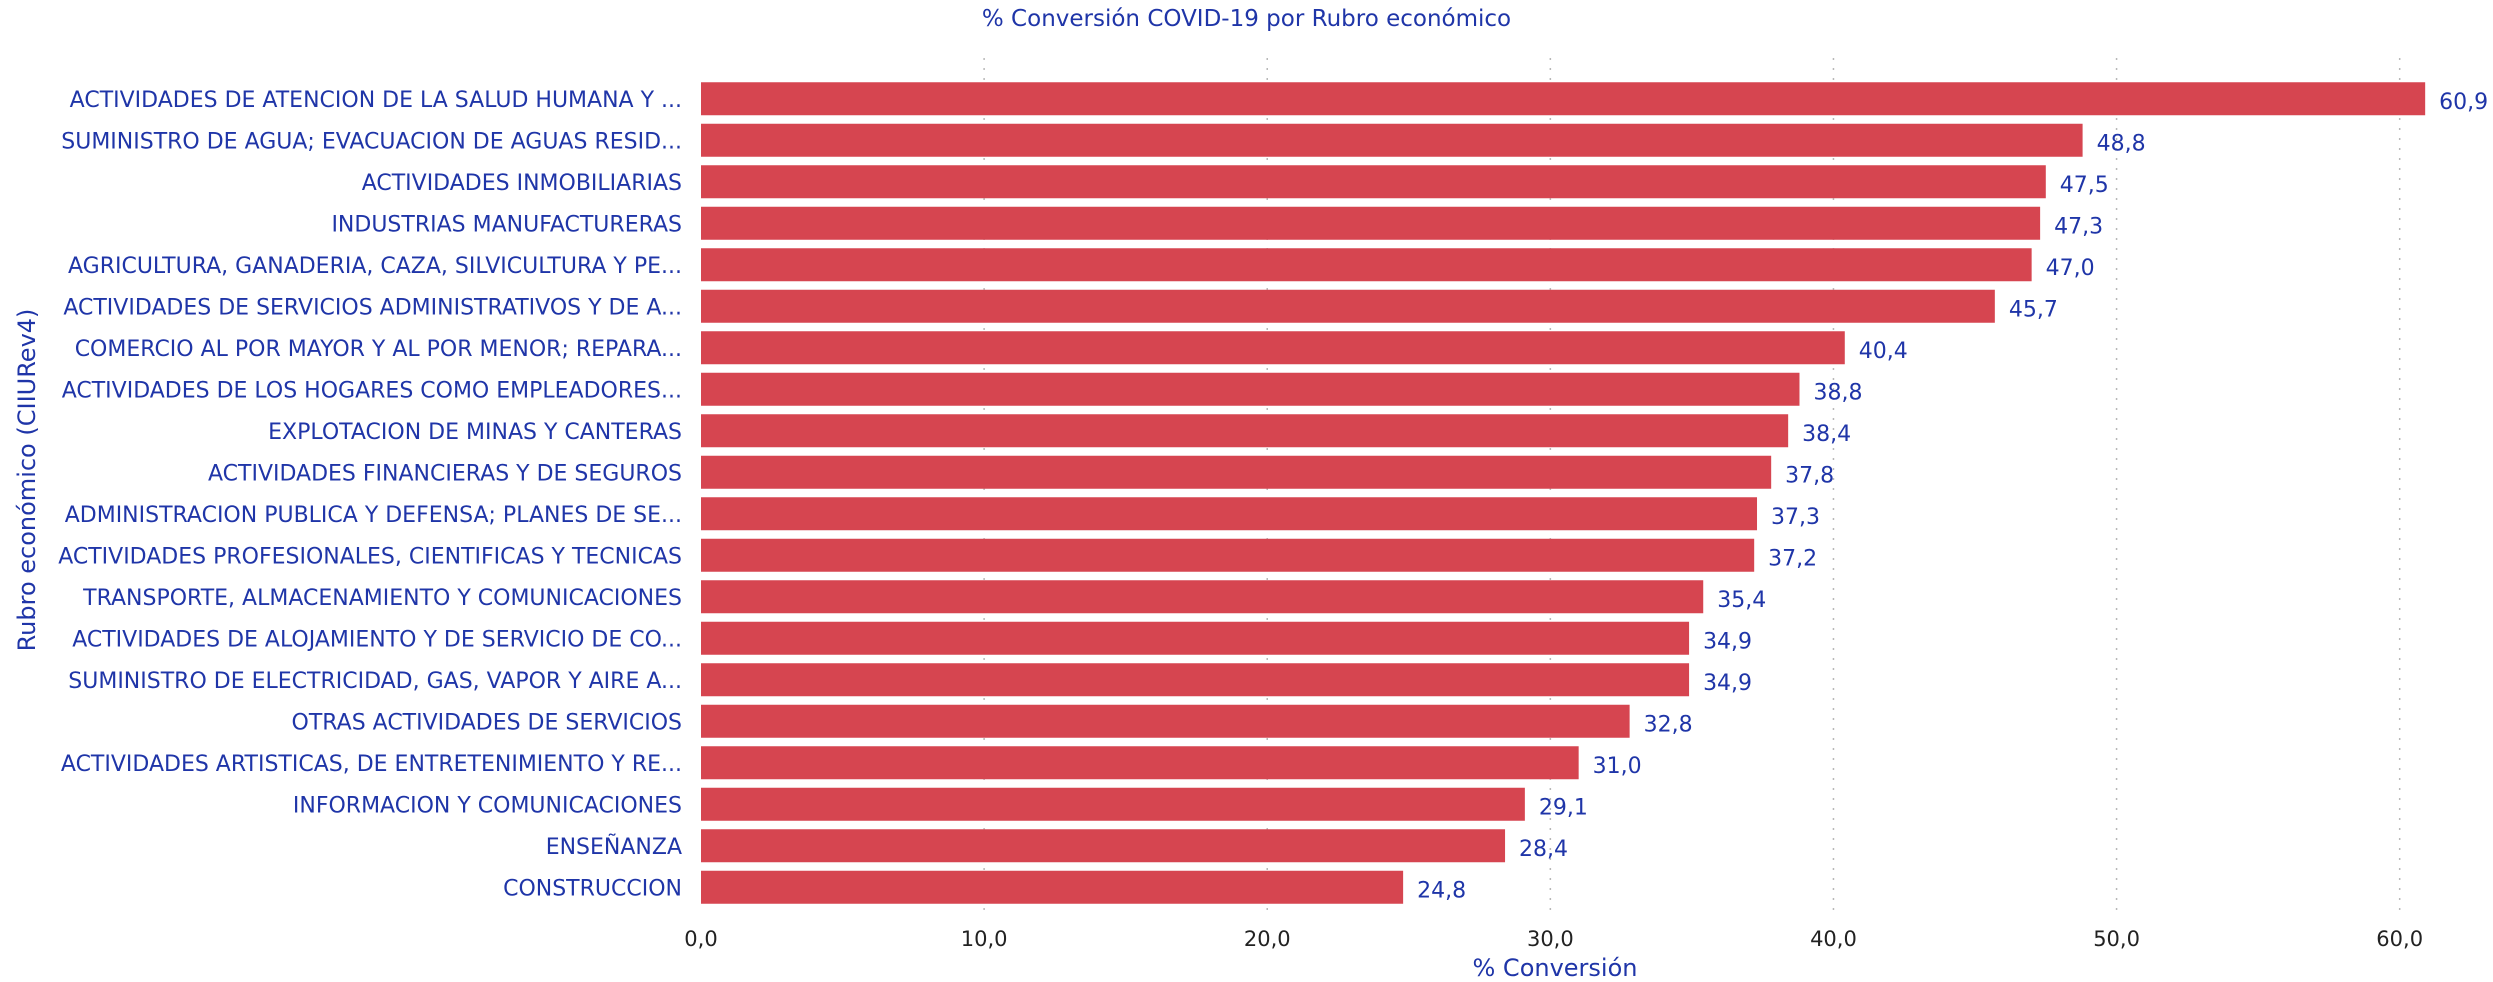 The height and width of the screenshot is (982, 2493). What do you see at coordinates (1833, 939) in the screenshot?
I see `x-tick-label: 40,0` at bounding box center [1833, 939].